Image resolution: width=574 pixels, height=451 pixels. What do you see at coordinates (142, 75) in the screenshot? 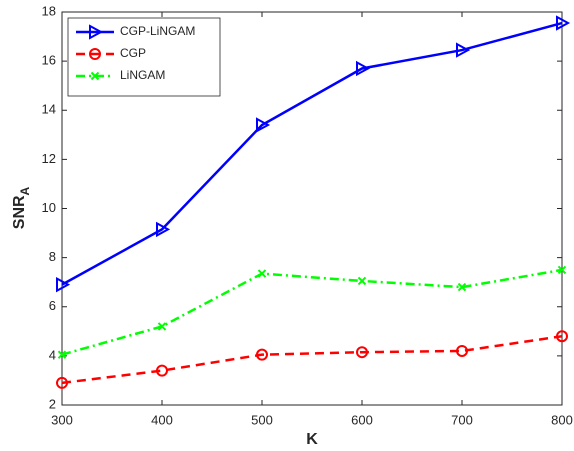
I see `legend-label: LiNGAM` at bounding box center [142, 75].